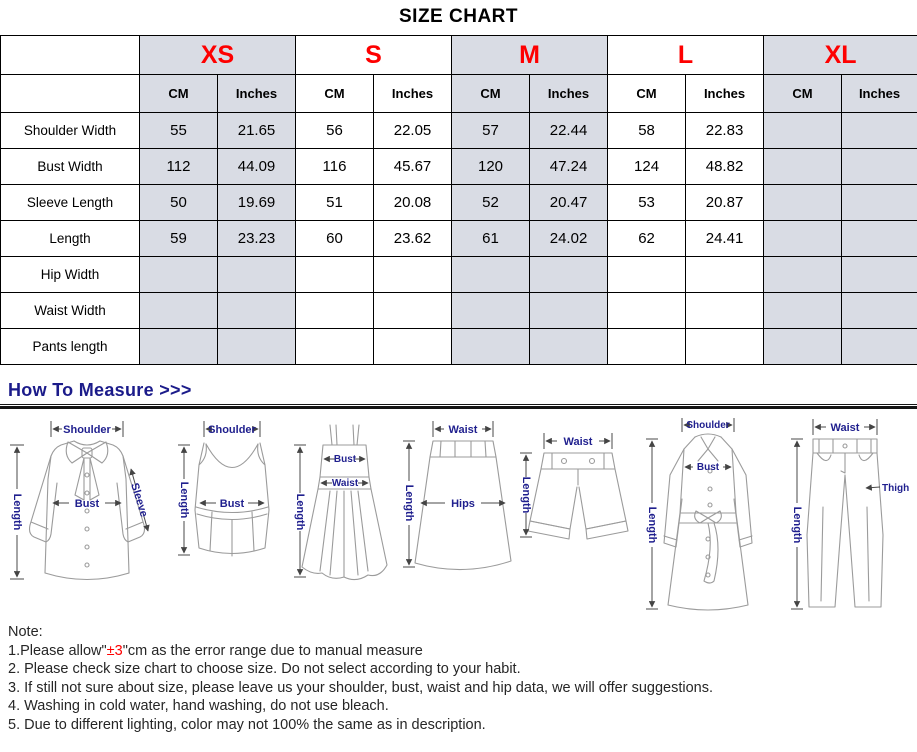 Image resolution: width=917 pixels, height=752 pixels. What do you see at coordinates (409, 503) in the screenshot?
I see `skirt-length-label: Length` at bounding box center [409, 503].